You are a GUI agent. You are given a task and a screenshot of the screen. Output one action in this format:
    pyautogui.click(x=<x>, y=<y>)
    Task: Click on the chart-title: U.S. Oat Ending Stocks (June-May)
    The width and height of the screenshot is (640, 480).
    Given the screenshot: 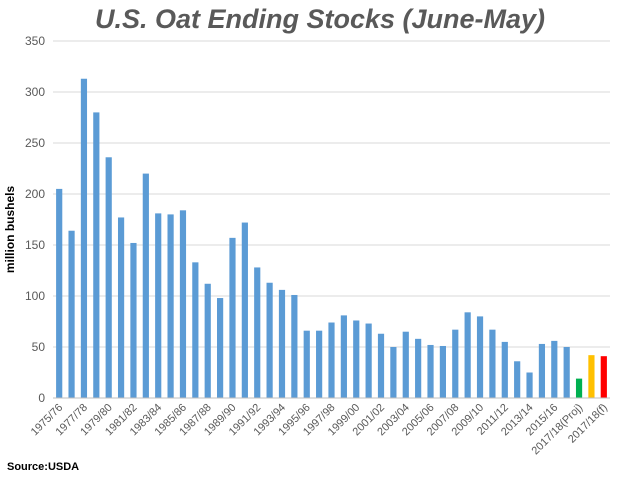 What is the action you would take?
    pyautogui.click(x=320, y=19)
    